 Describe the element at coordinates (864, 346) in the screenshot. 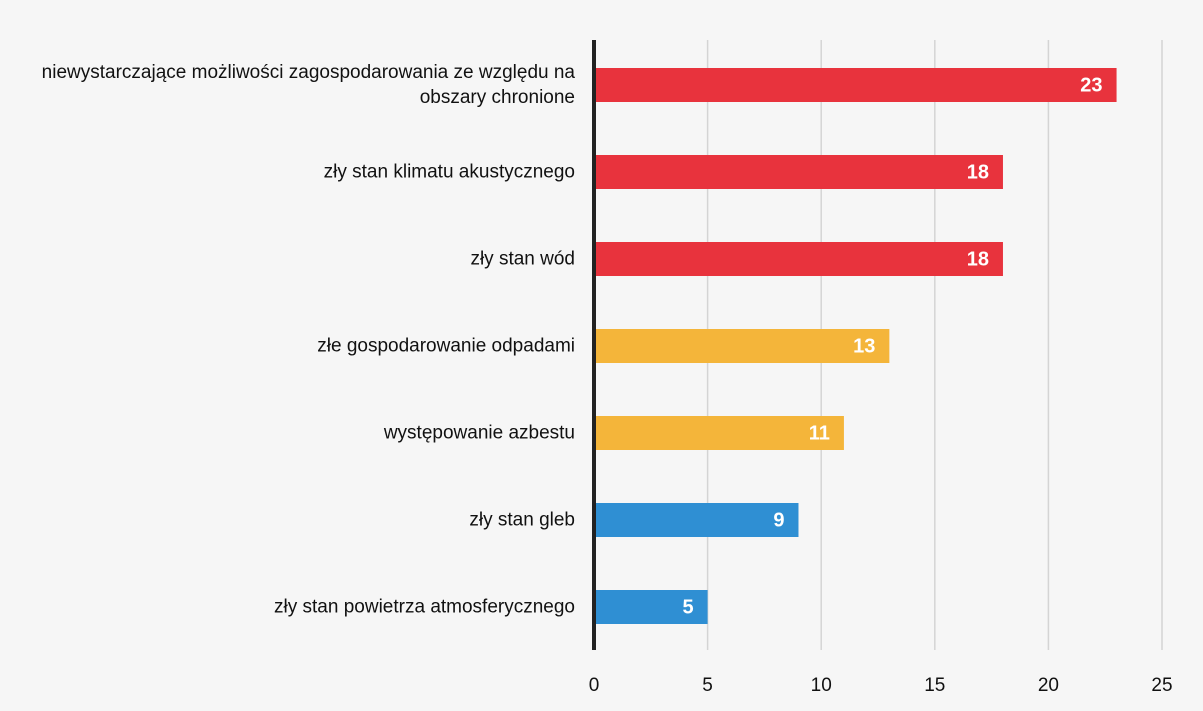

I see `data-label: 13` at that location.